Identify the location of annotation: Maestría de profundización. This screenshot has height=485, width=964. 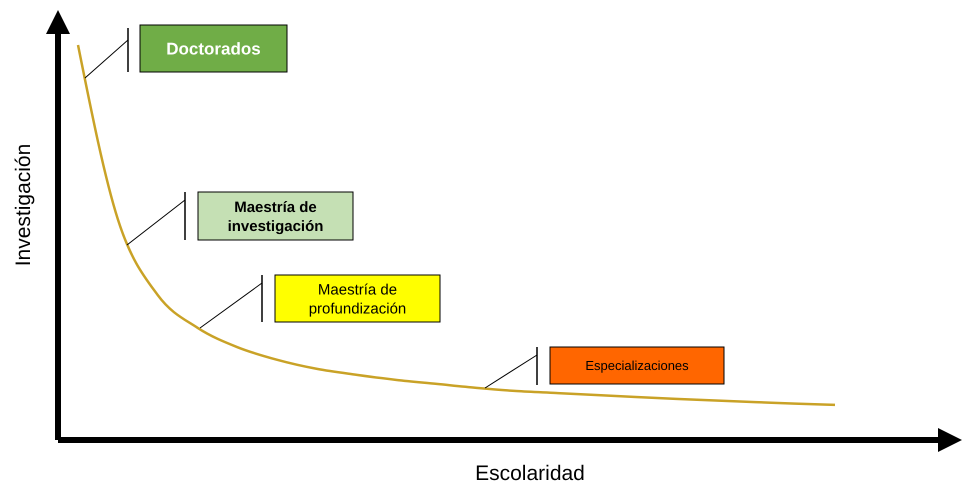
(357, 299).